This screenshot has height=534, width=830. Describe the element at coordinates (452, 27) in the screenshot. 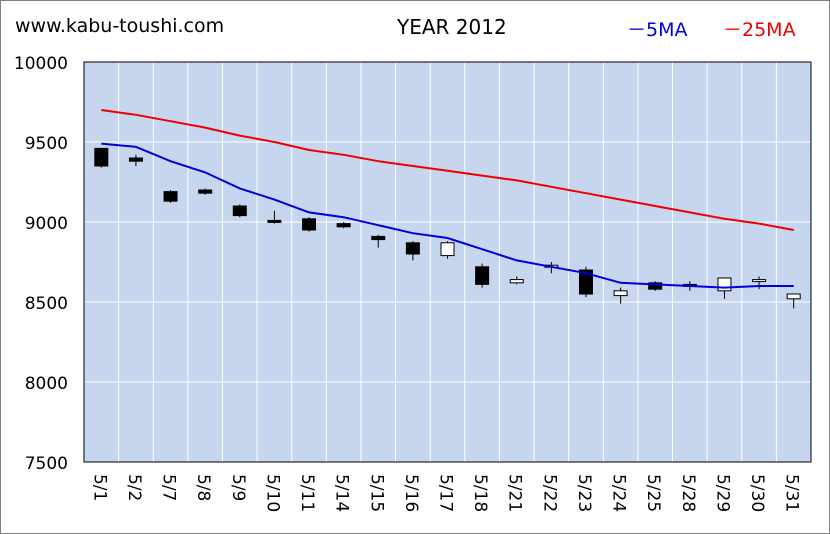

I see `chart-title: YEAR 2012` at that location.